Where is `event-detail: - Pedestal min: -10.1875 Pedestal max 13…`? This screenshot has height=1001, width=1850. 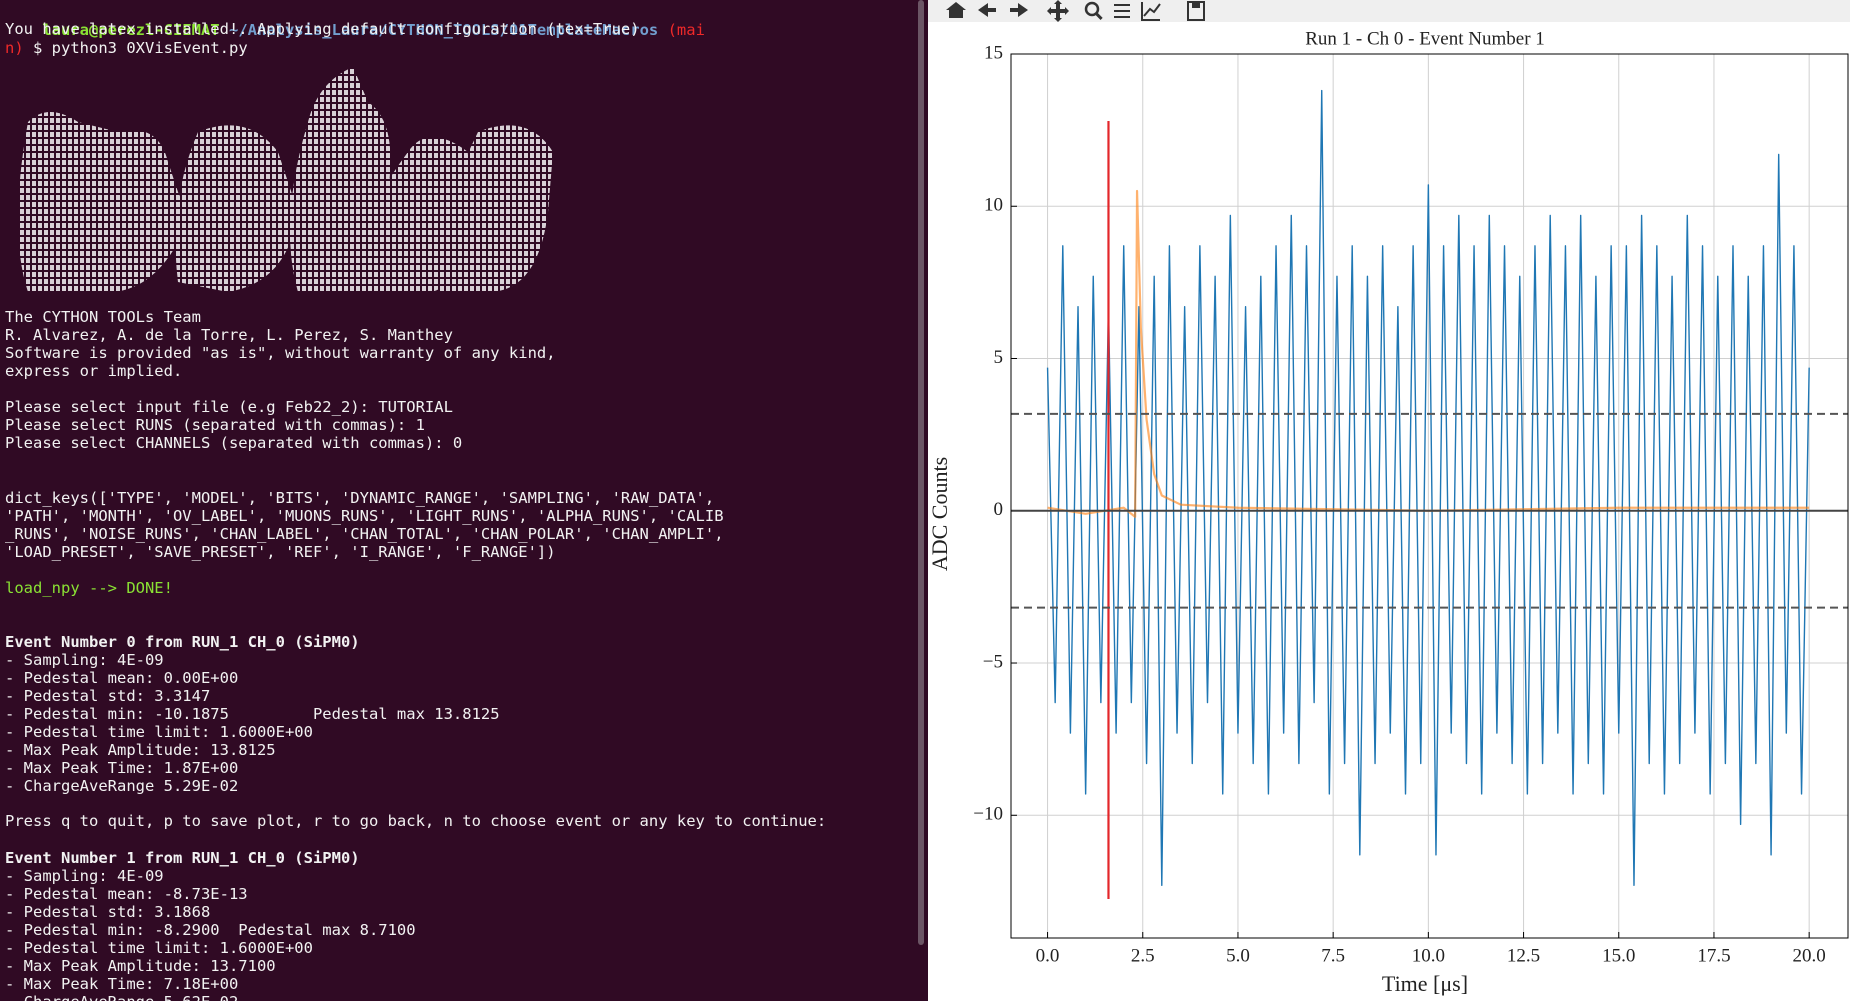
event-detail: - Pedestal min: -10.1875 Pedestal max 13… is located at coordinates (252, 714).